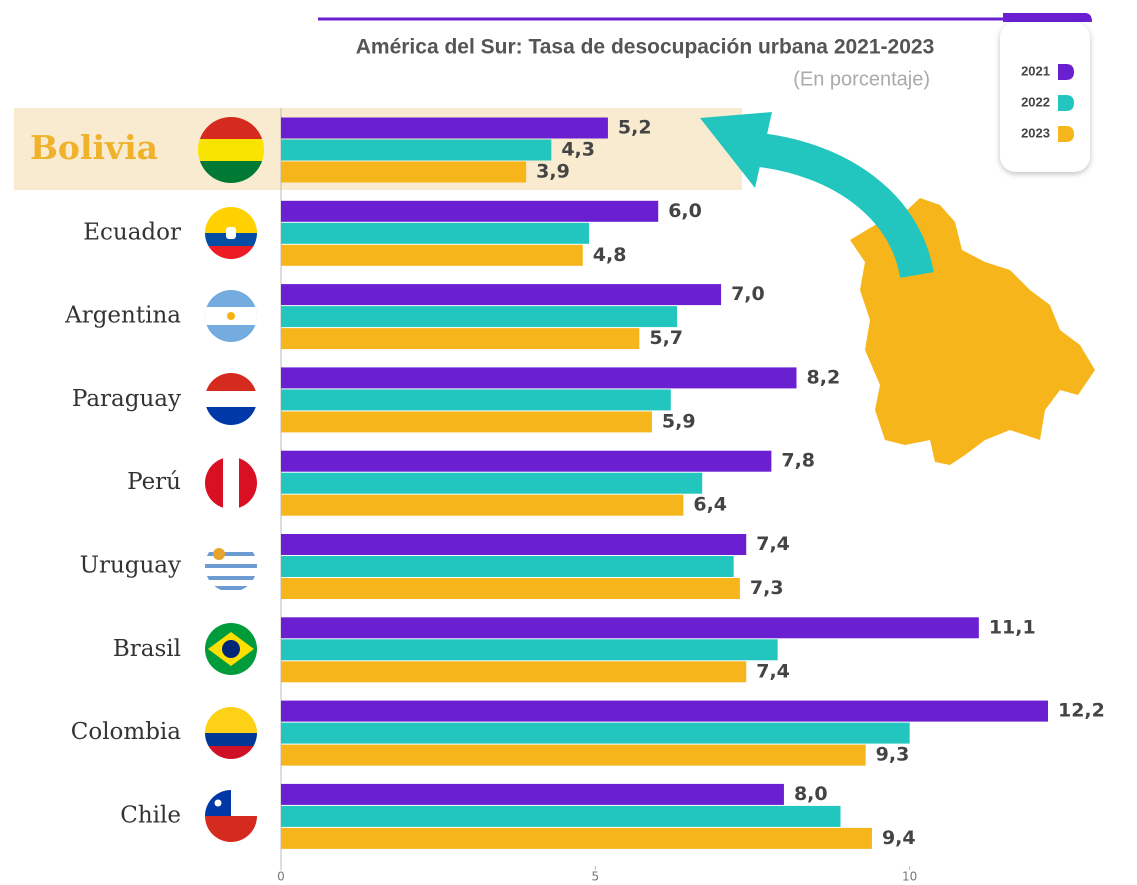 The height and width of the screenshot is (885, 1137). What do you see at coordinates (147, 649) in the screenshot?
I see `category-label: Brasil` at bounding box center [147, 649].